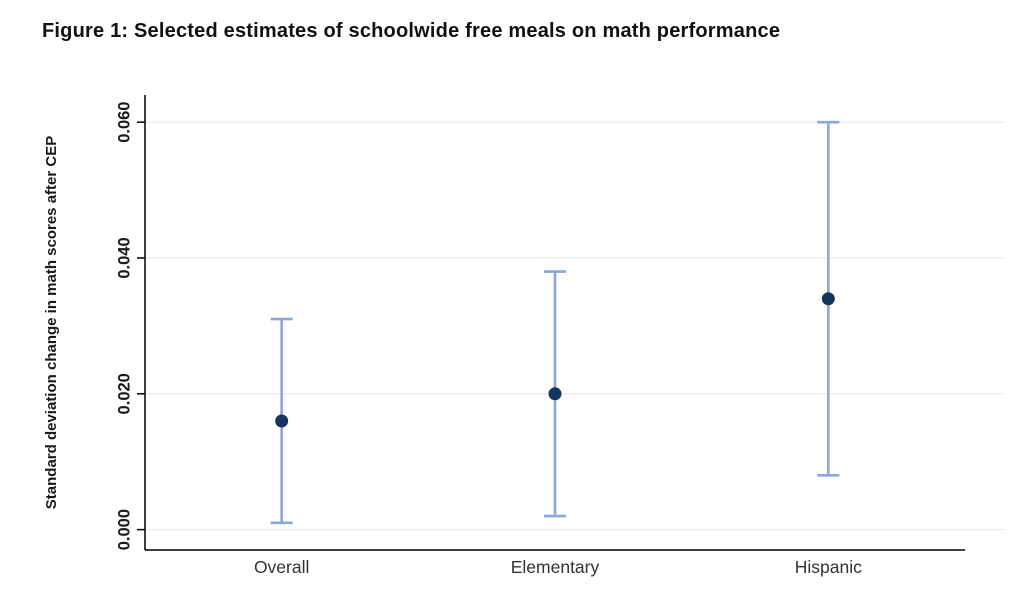  I want to click on point-marker-hispanic, so click(828, 299).